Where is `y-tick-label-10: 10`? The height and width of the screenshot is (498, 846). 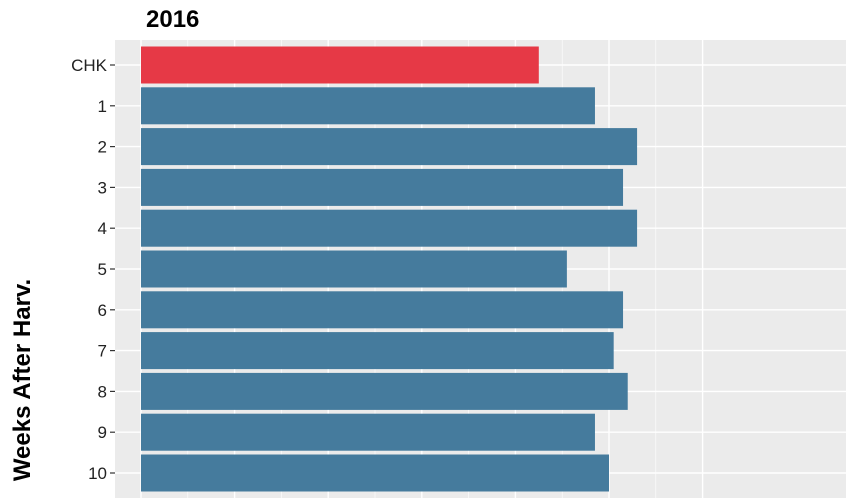 y-tick-label-10: 10 is located at coordinates (97, 473).